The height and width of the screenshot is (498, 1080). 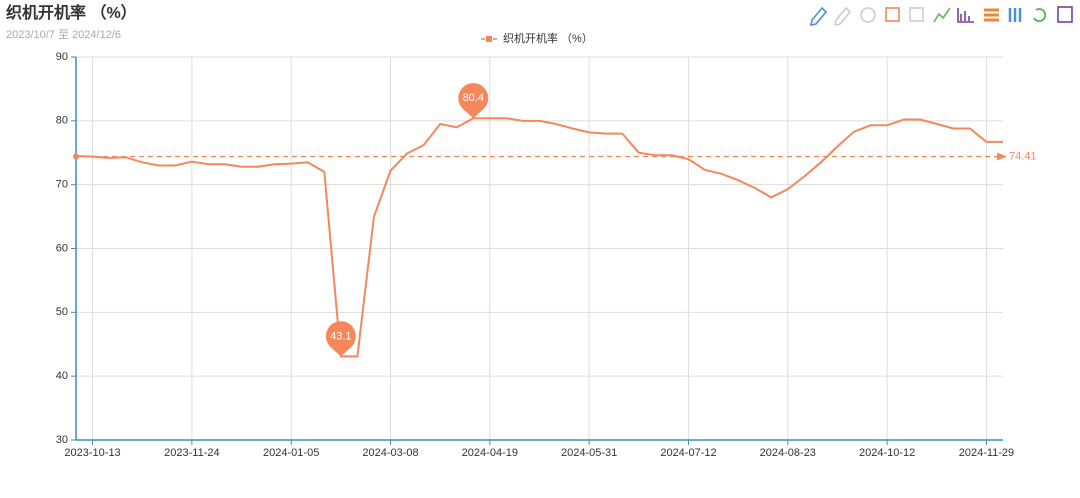 What do you see at coordinates (62, 248) in the screenshot?
I see `y-tick-label: 60` at bounding box center [62, 248].